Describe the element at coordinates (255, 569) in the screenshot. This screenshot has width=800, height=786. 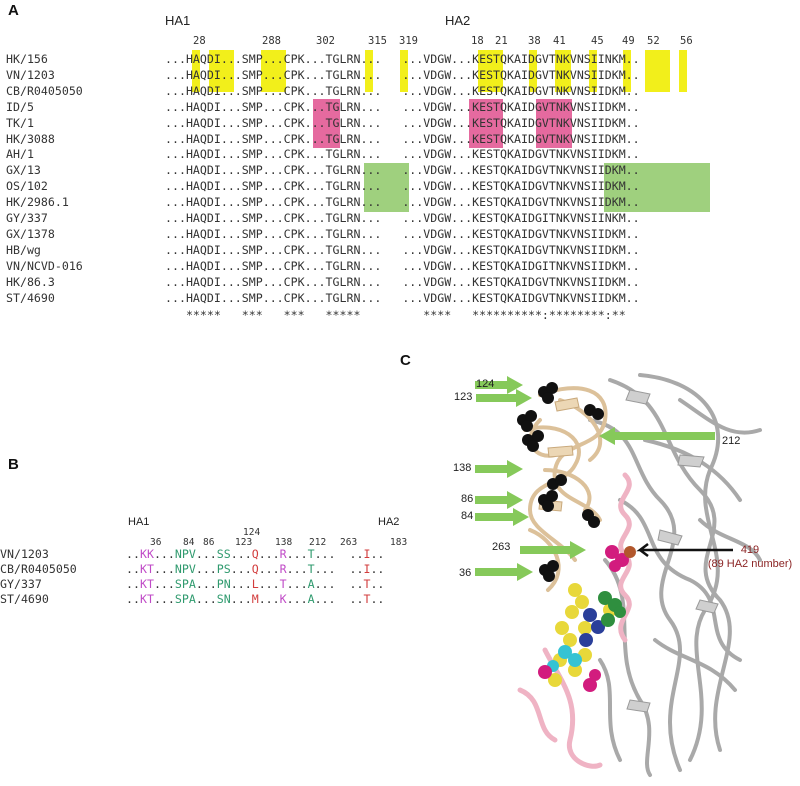
I see `sequence: ..KT...NPV...PS...Q...R...T... ..I..` at that location.